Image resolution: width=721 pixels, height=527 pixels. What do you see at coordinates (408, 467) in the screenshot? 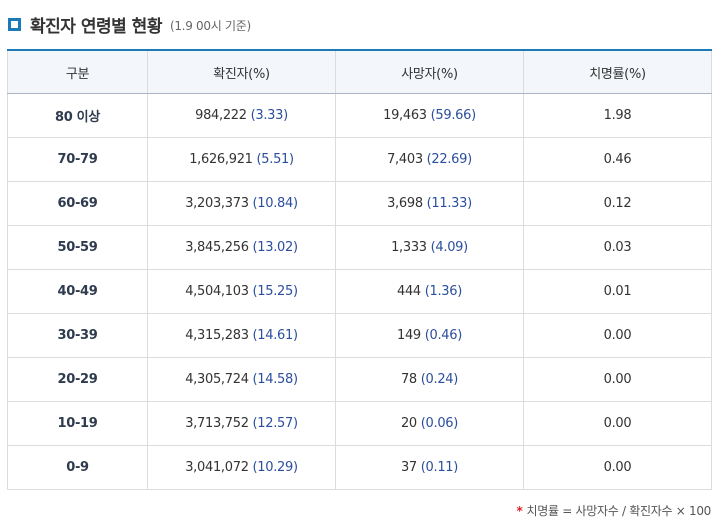
I see `deaths-cell-value: 37` at bounding box center [408, 467].